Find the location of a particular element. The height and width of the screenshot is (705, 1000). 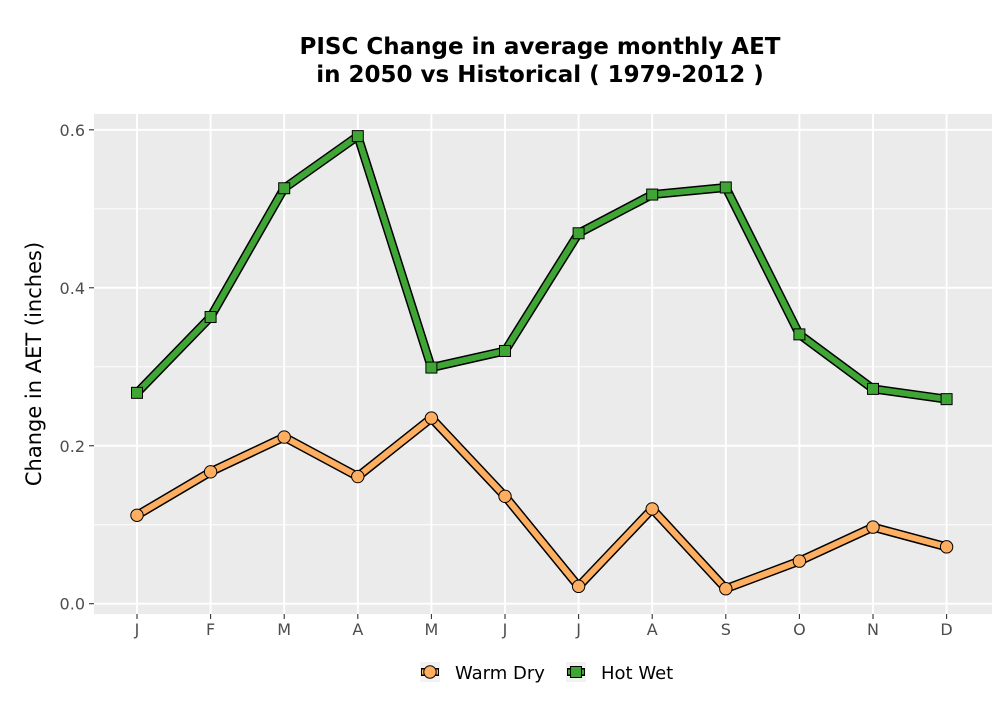

x-tick-label: O is located at coordinates (799, 629).